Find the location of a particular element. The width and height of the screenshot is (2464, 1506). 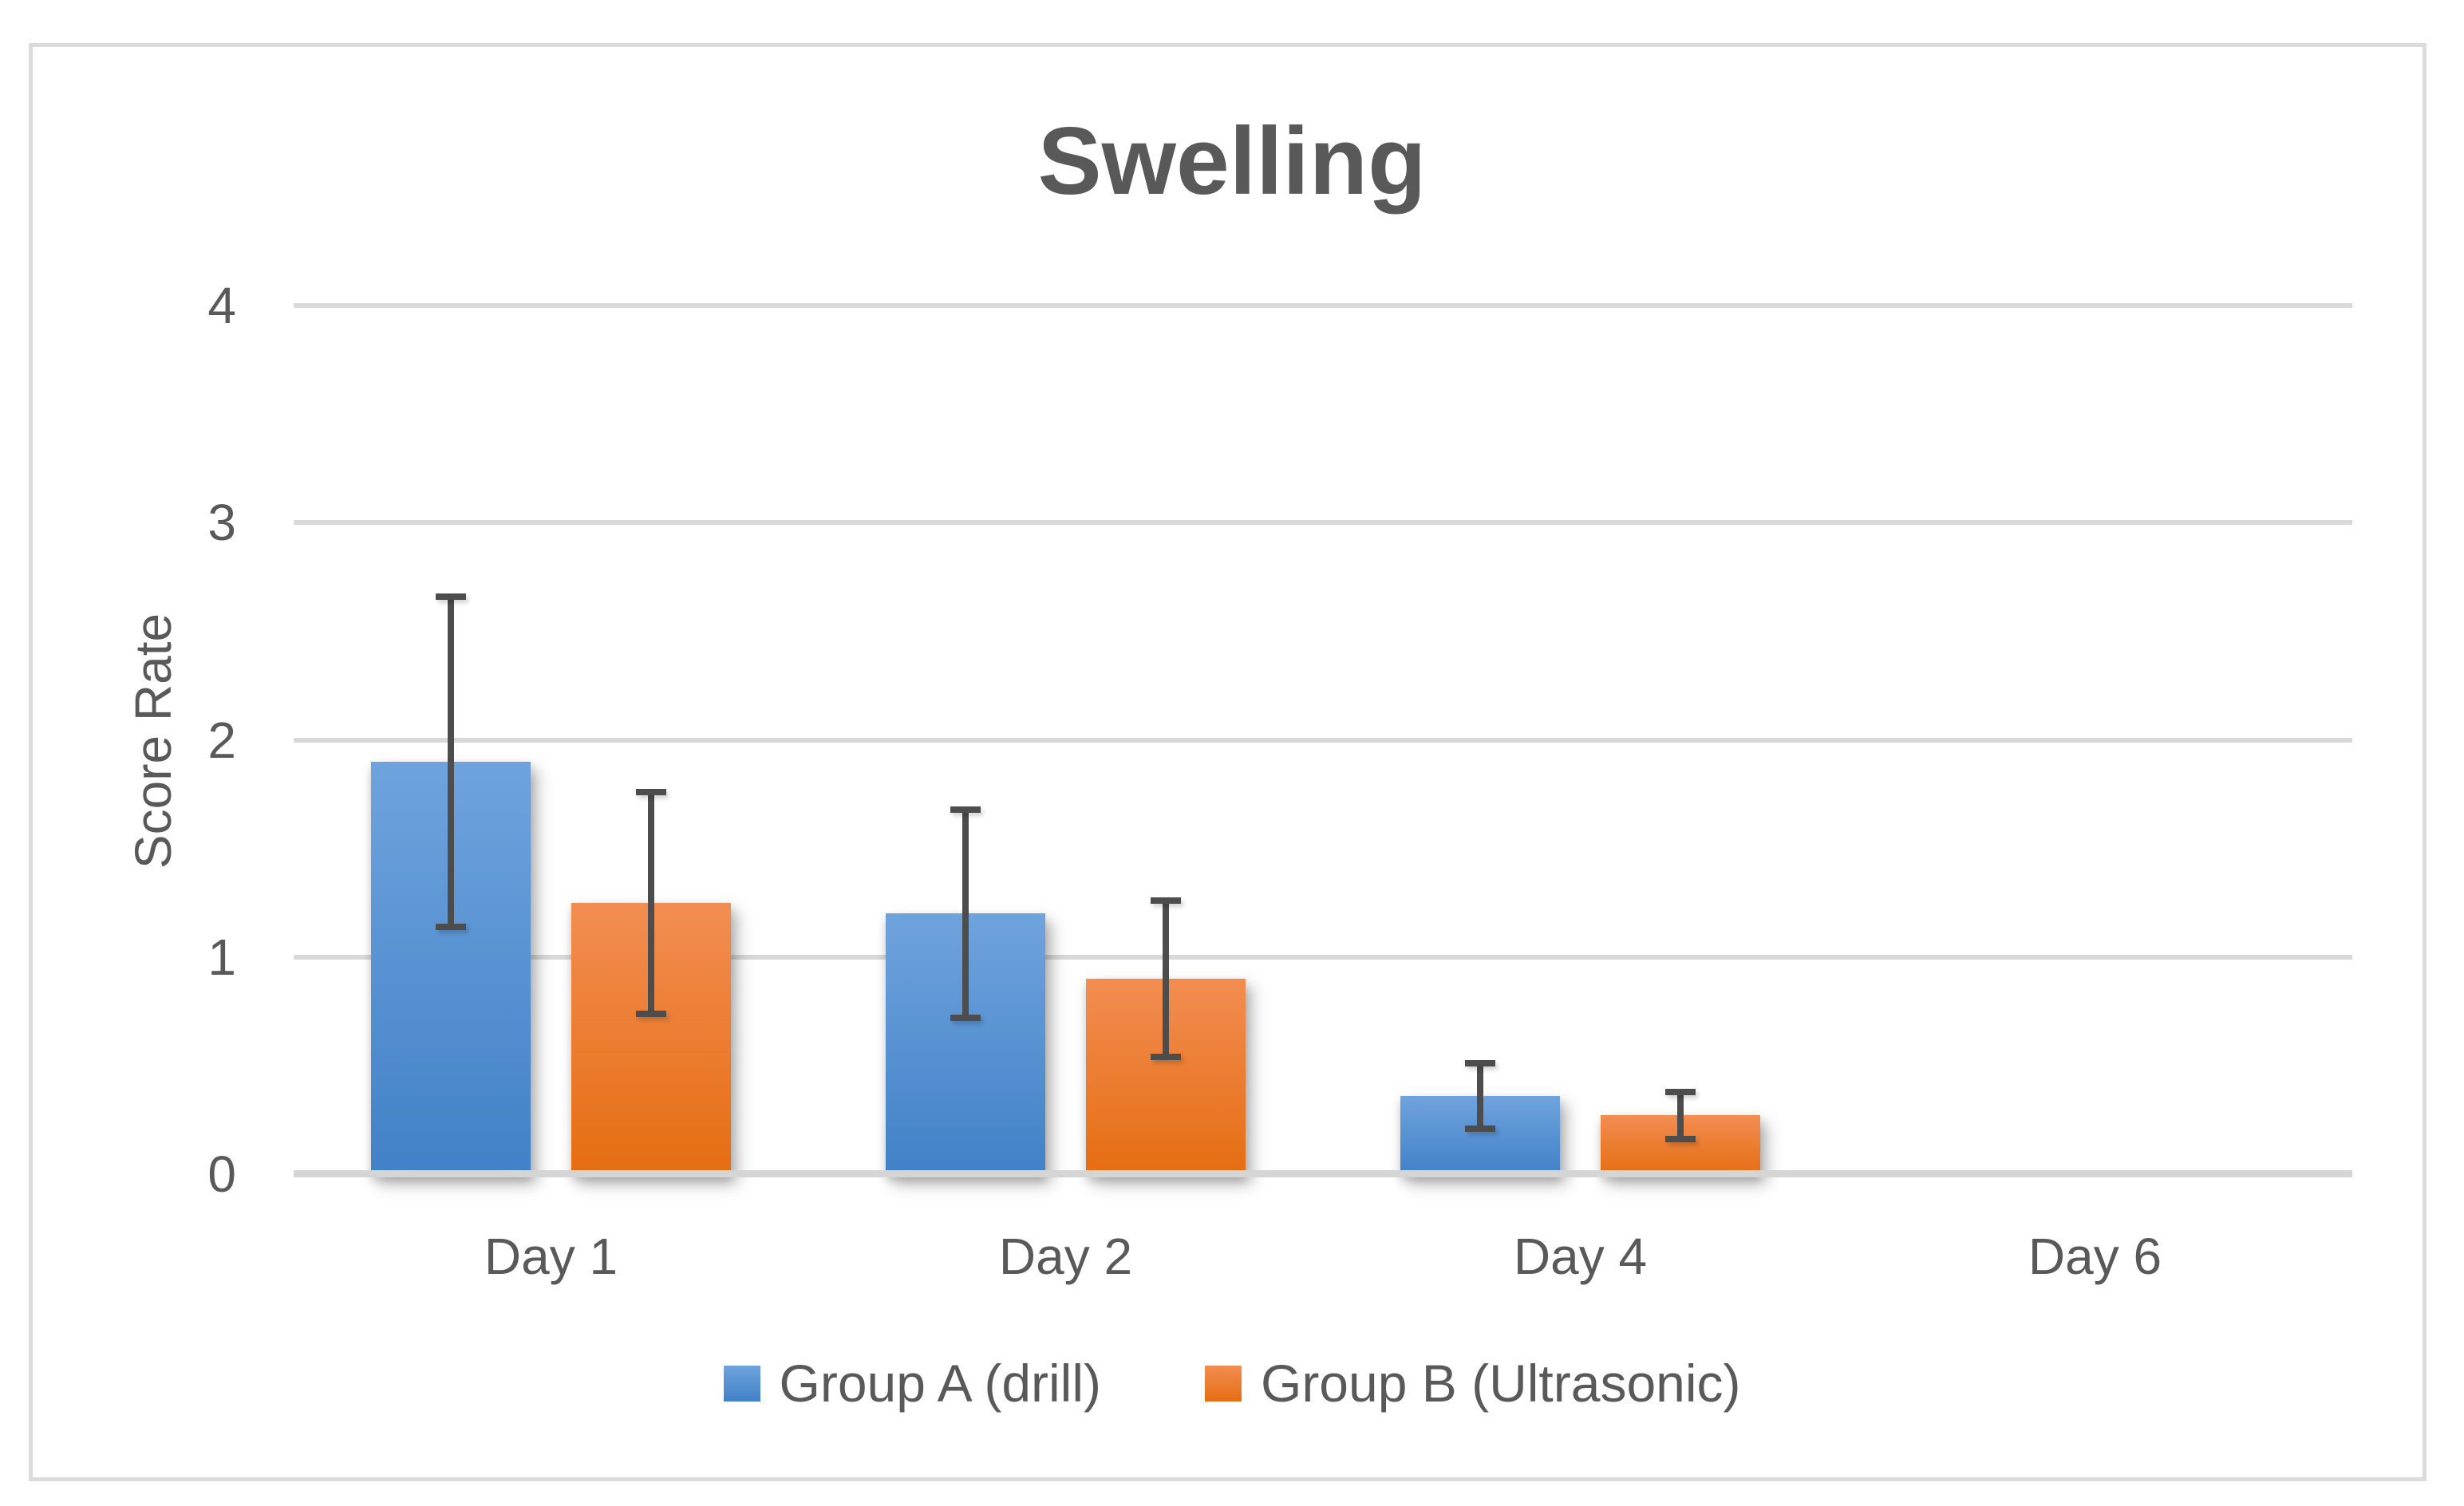

legend: Group A (drill) Group B (Ultrasonic) is located at coordinates (1232, 1383).